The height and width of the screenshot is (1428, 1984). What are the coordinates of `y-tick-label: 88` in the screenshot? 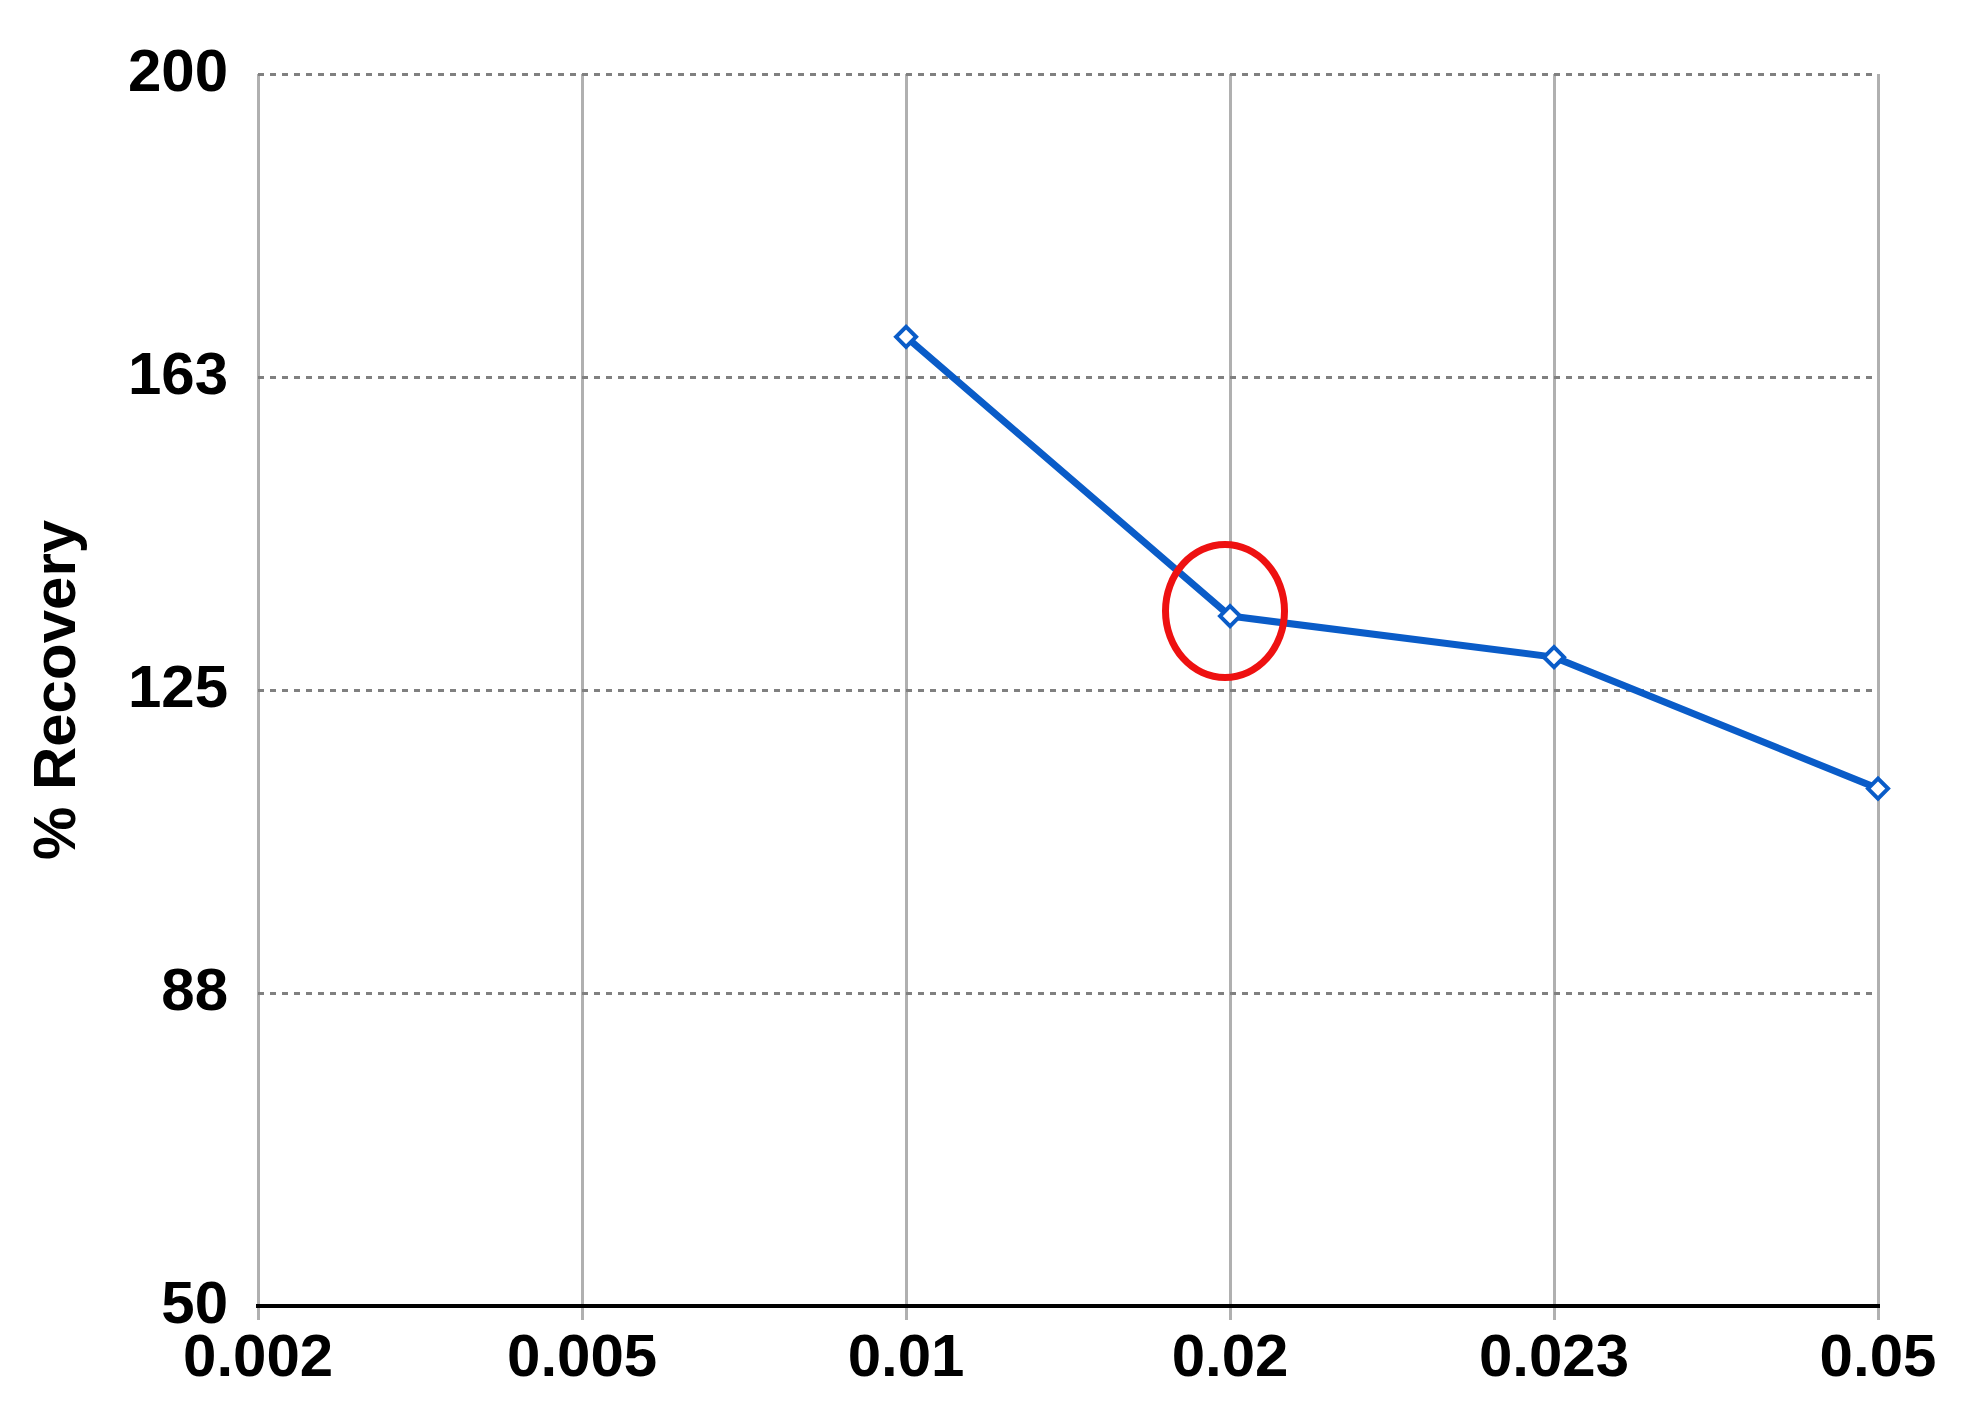 It's located at (195, 990).